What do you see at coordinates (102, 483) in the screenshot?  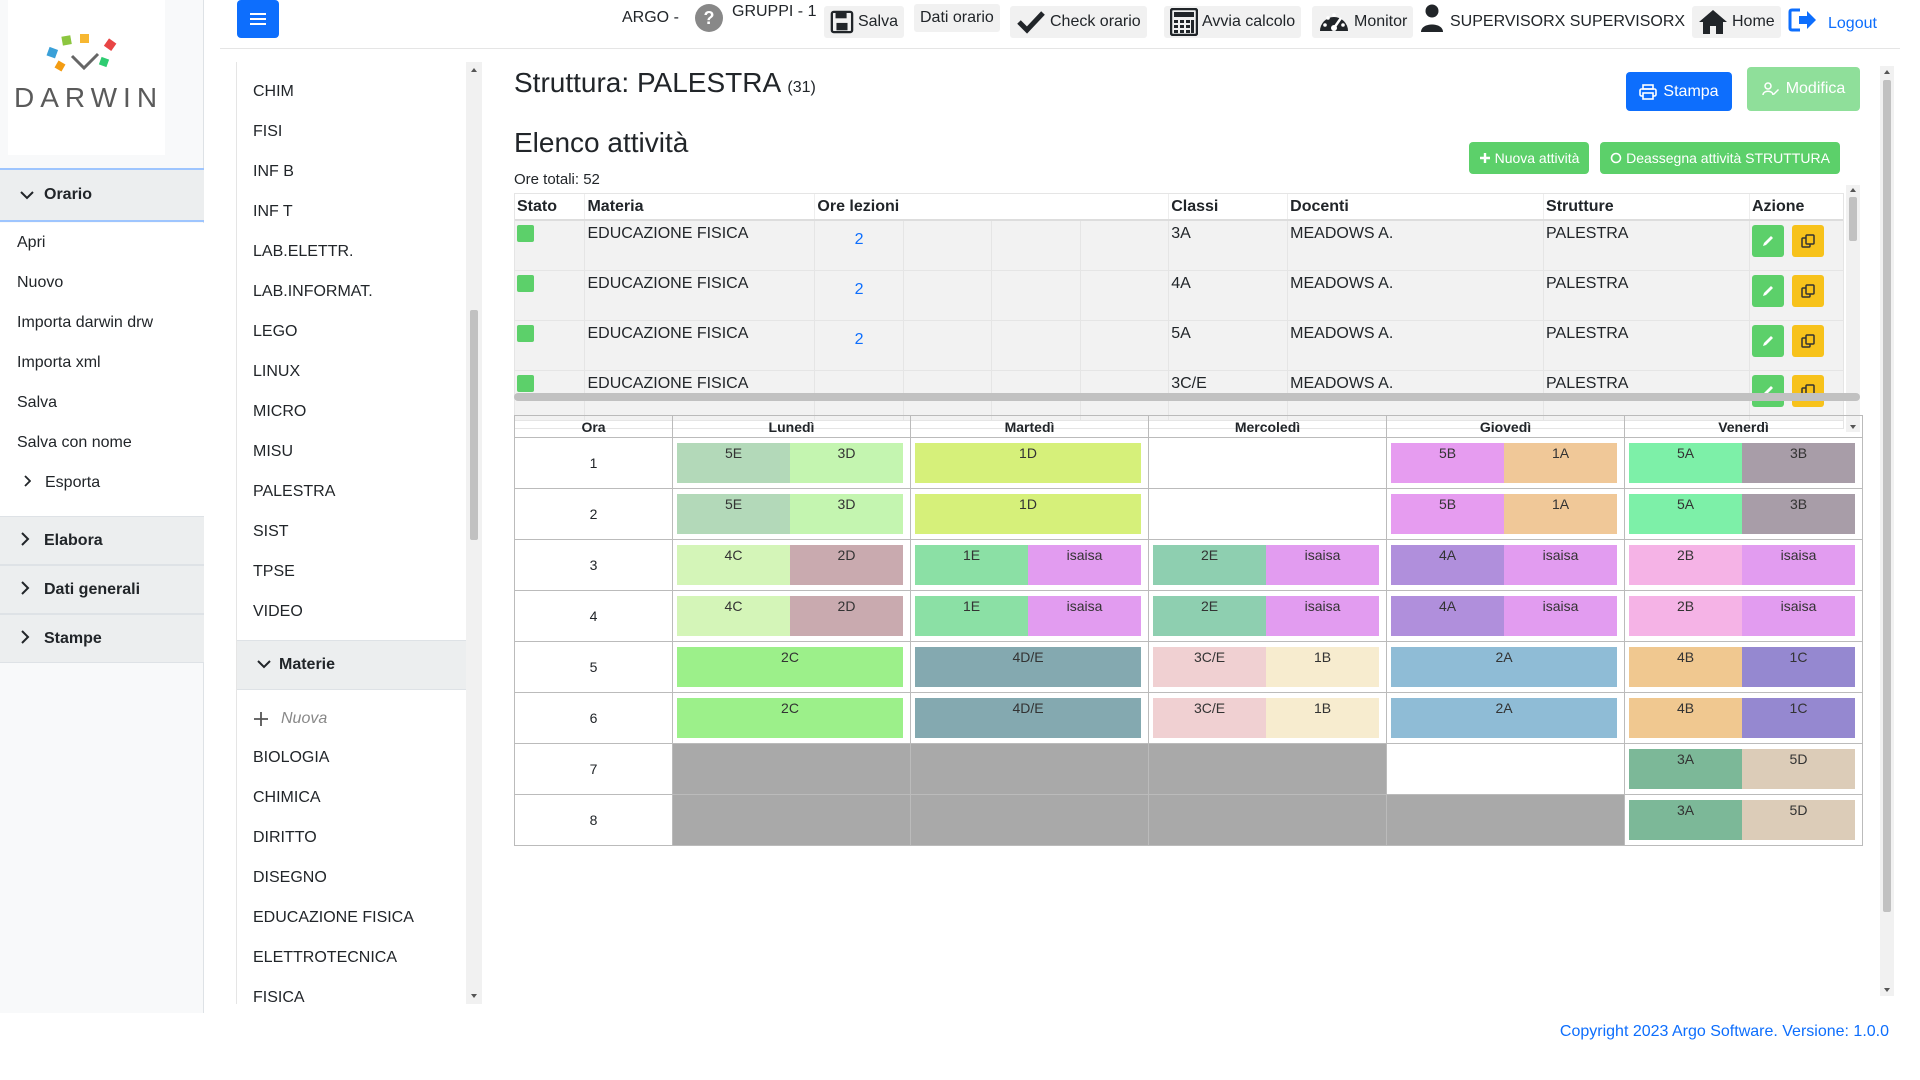 I see `menu-item-esporta: Esporta` at bounding box center [102, 483].